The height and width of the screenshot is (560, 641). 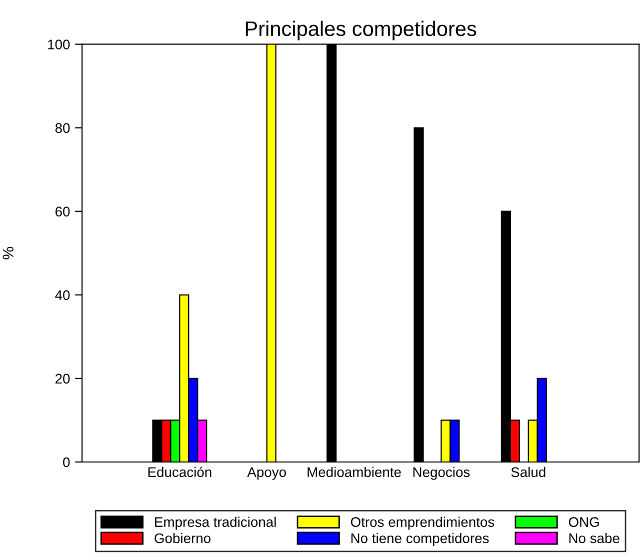 What do you see at coordinates (422, 523) in the screenshot?
I see `legend-label: Otros emprendimientos` at bounding box center [422, 523].